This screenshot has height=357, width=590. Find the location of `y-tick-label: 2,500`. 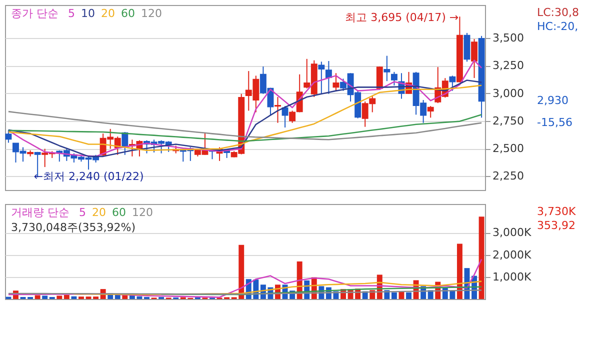

y-tick-label: 2,500 is located at coordinates (508, 149).